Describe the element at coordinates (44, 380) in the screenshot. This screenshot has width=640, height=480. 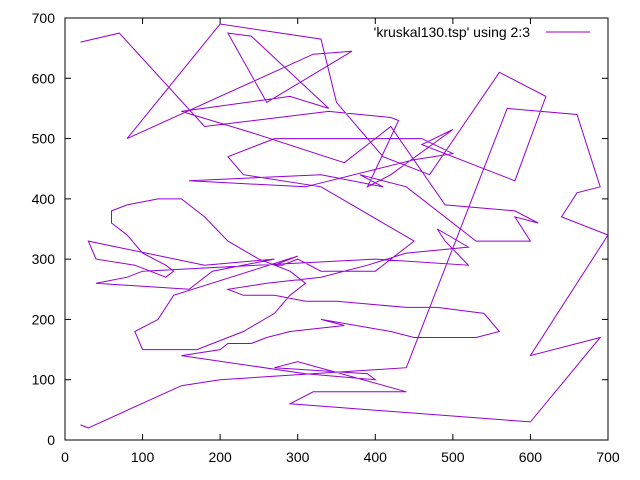
I see `y-tick-label: 100` at that location.